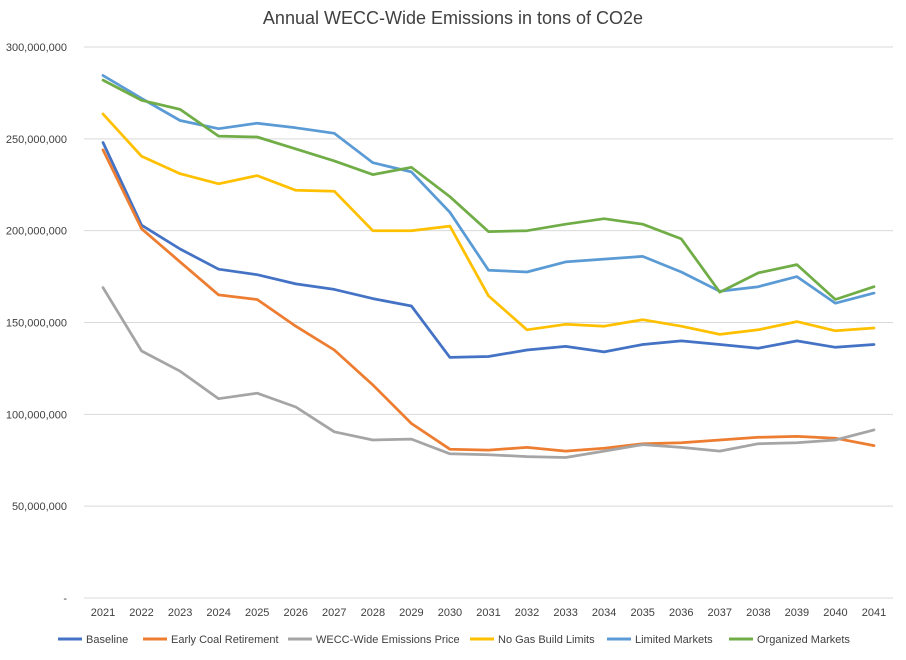  Describe the element at coordinates (103, 613) in the screenshot. I see `x-tick-label: 2021` at that location.